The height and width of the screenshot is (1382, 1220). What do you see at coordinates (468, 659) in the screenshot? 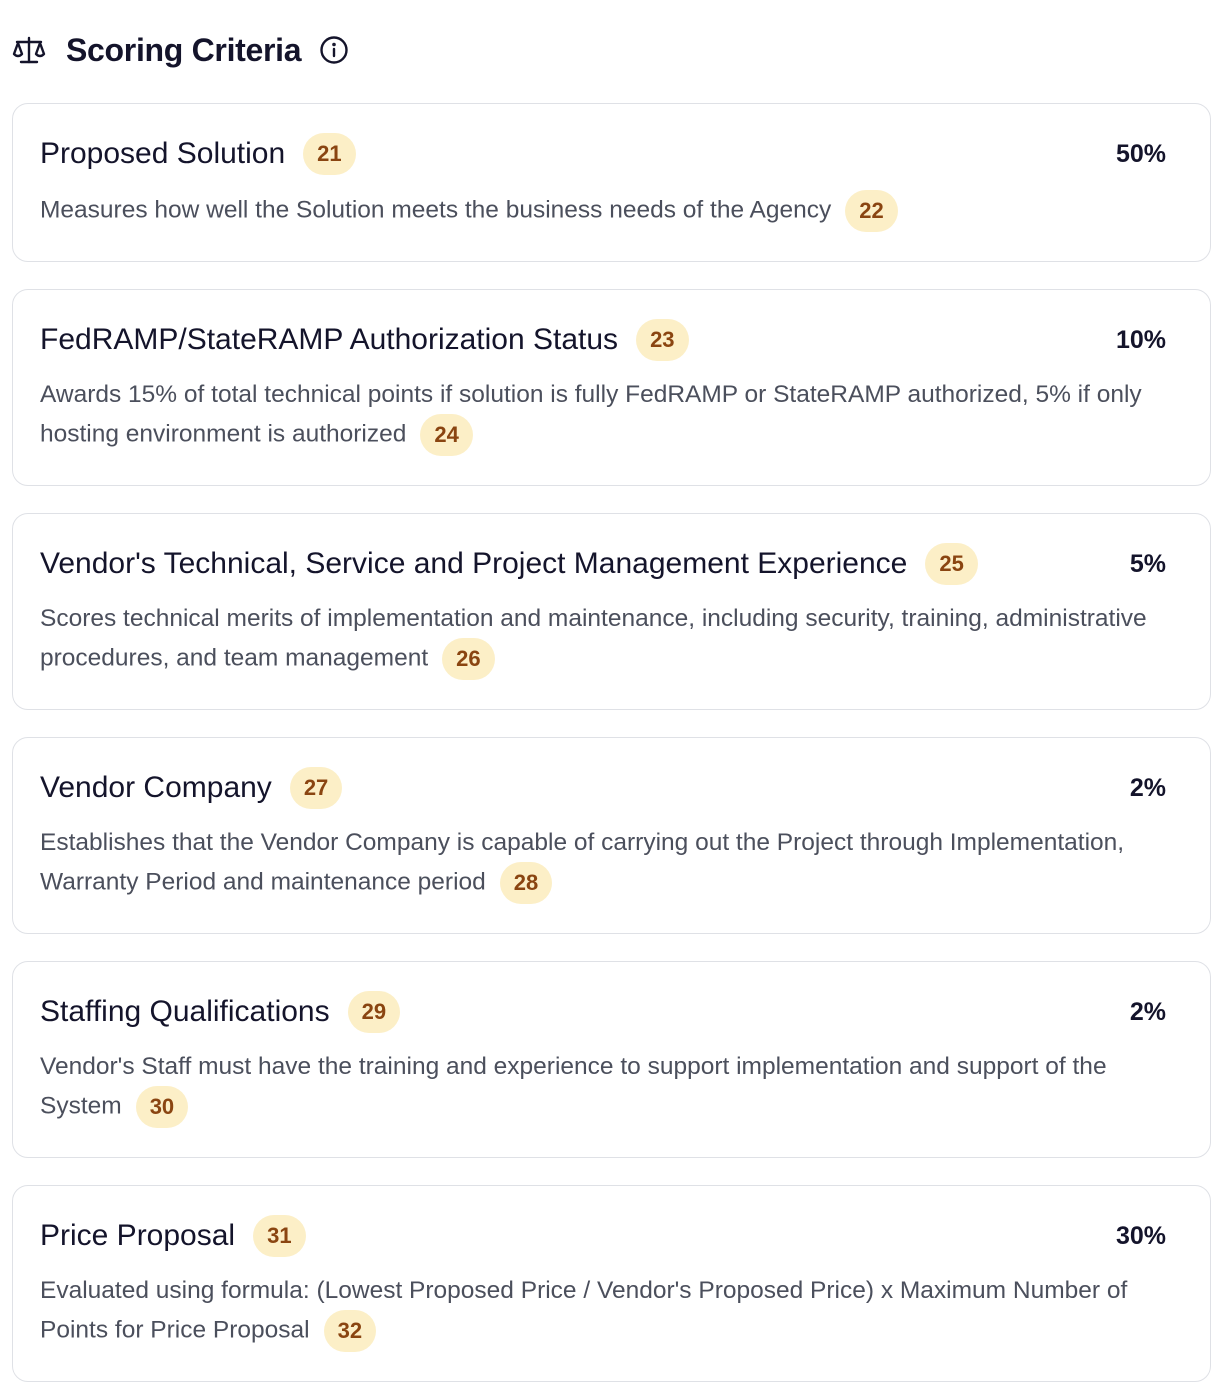
I see `reference-badge: 26` at bounding box center [468, 659].